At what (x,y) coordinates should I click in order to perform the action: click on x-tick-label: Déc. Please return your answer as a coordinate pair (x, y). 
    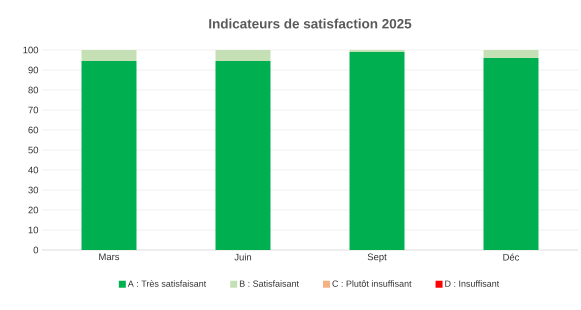
    Looking at the image, I should click on (511, 257).